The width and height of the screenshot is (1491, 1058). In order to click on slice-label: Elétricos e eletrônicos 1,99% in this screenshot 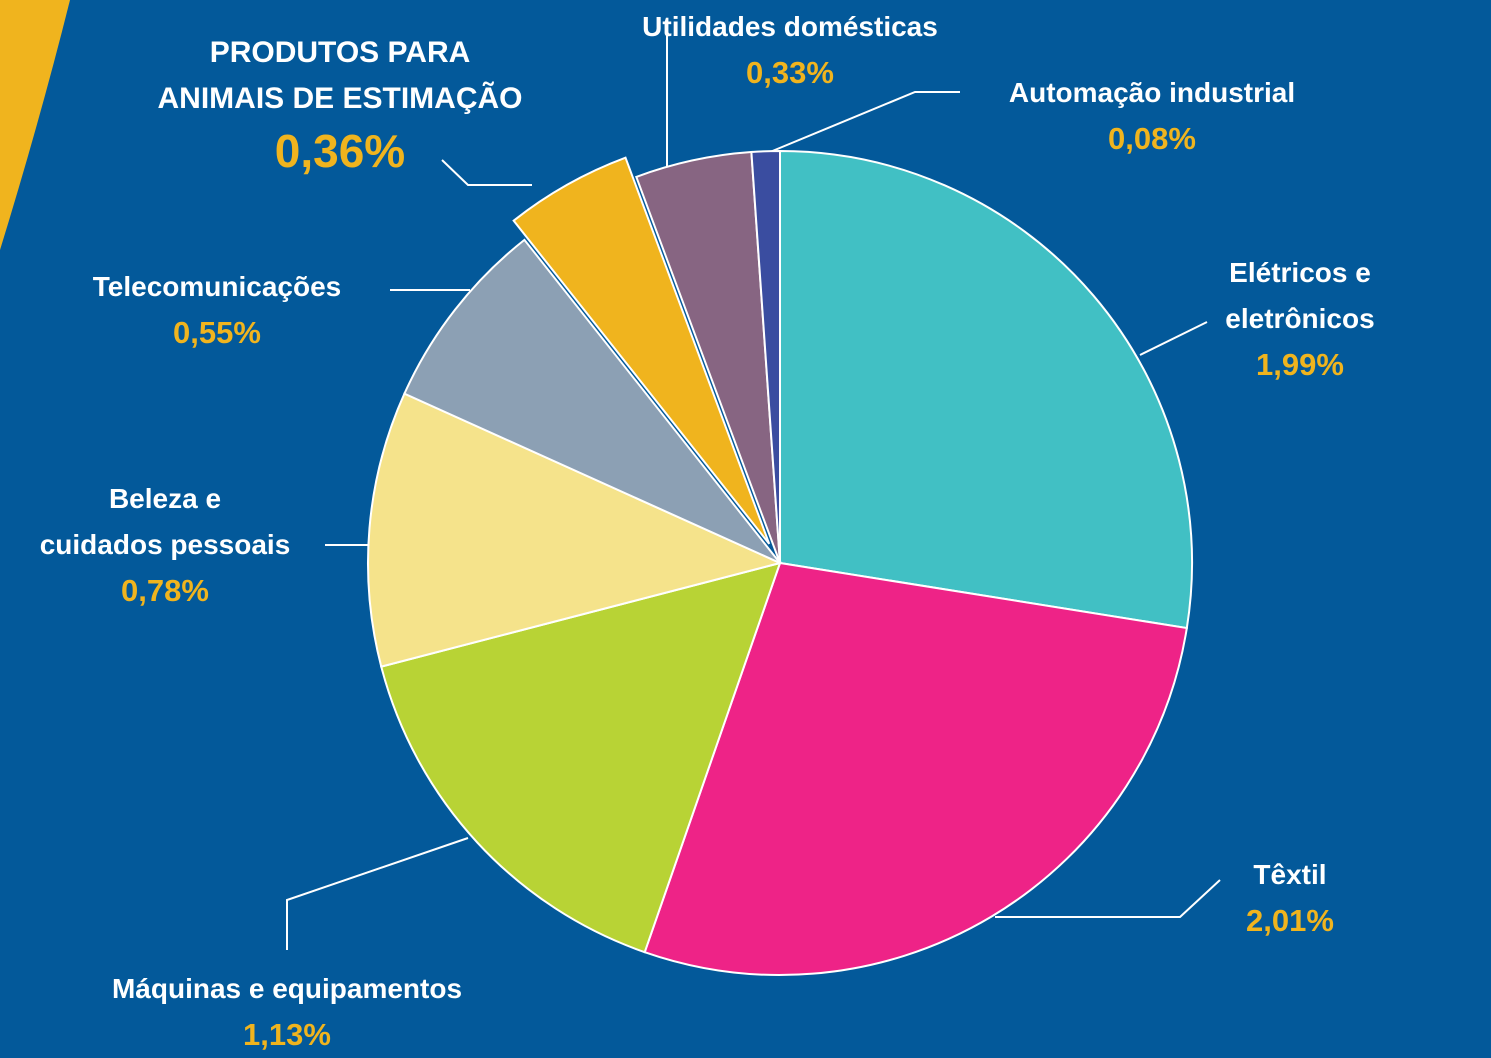, I will do `click(1300, 319)`.